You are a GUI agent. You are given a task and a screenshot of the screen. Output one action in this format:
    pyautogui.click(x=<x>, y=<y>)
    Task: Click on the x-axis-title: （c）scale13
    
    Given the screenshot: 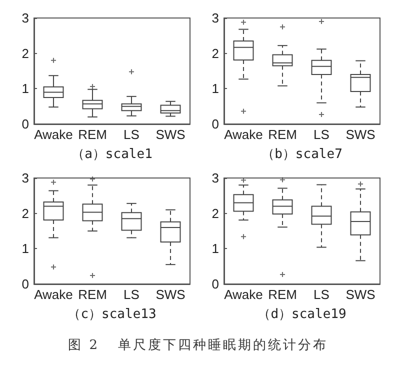 What is the action you would take?
    pyautogui.click(x=112, y=314)
    